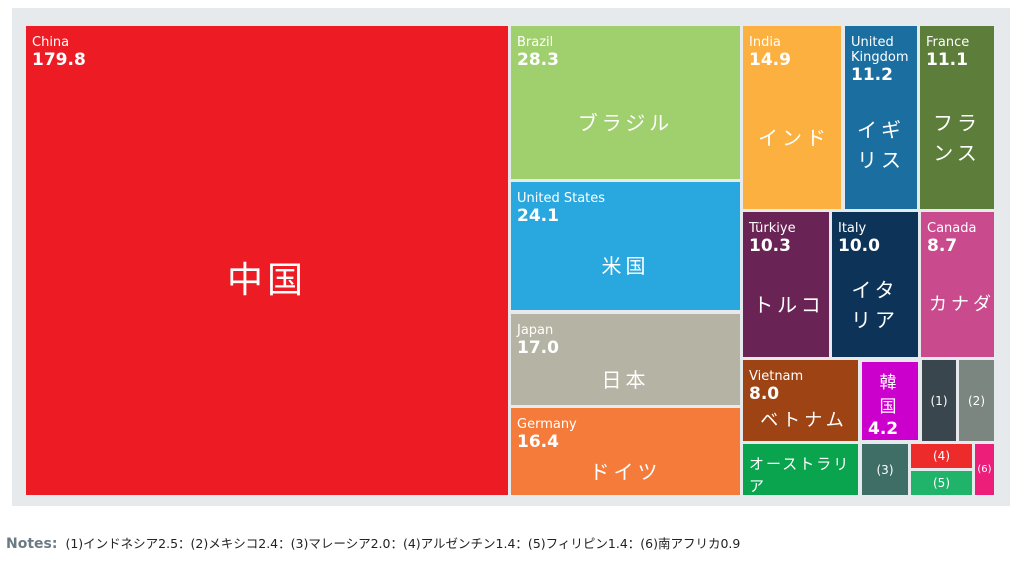 The image size is (1024, 561). What do you see at coordinates (764, 394) in the screenshot?
I see `tile-value: 8.0` at bounding box center [764, 394].